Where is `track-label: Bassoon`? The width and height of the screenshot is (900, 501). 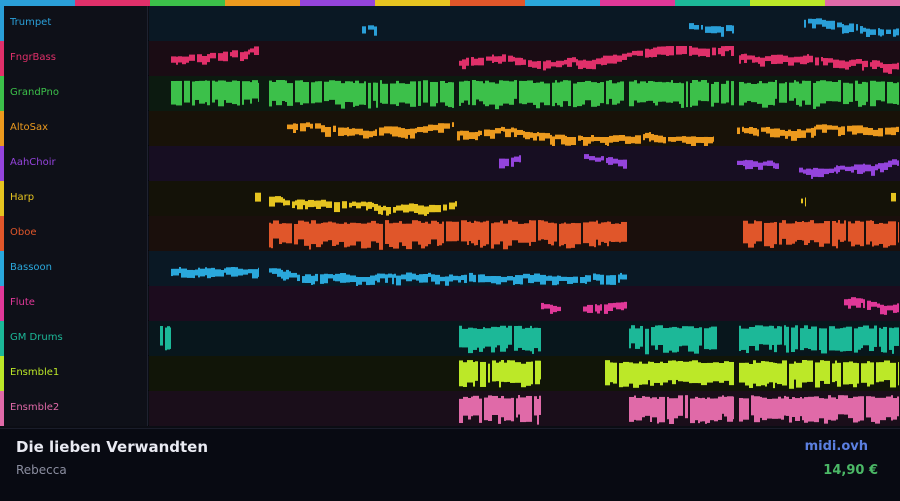 track-label: Bassoon is located at coordinates (74, 268).